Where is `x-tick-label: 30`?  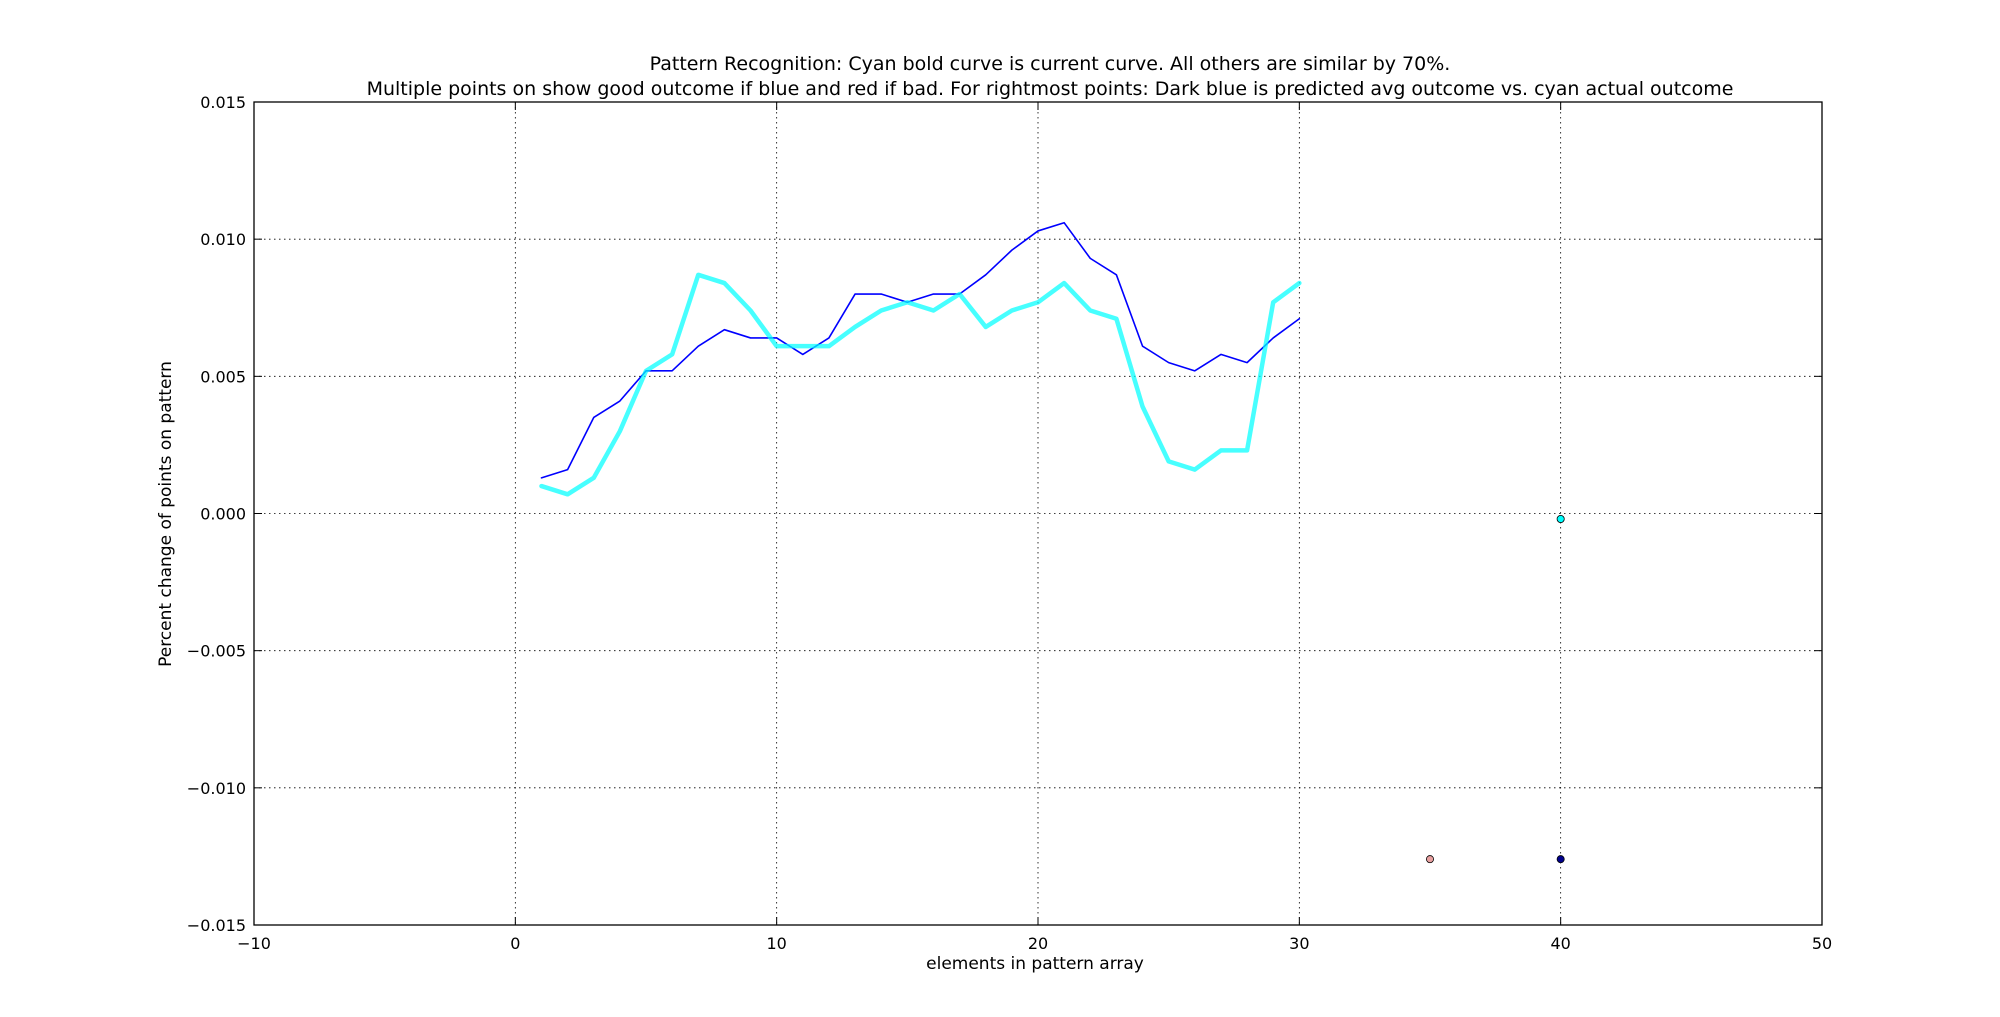 x-tick-label: 30 is located at coordinates (1299, 943).